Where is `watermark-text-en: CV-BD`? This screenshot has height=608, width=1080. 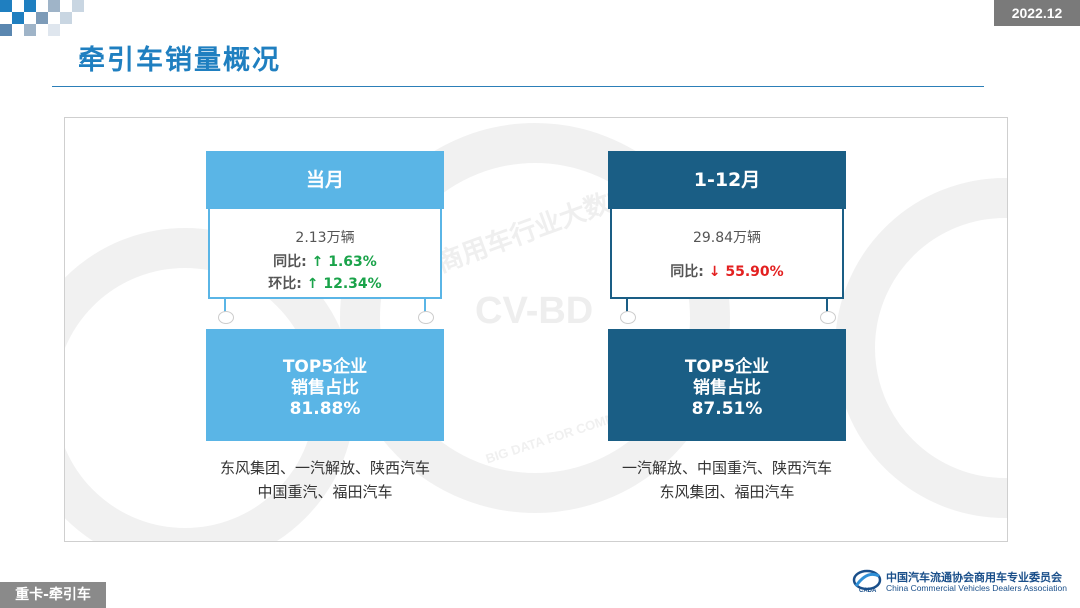 watermark-text-en: CV-BD is located at coordinates (534, 311).